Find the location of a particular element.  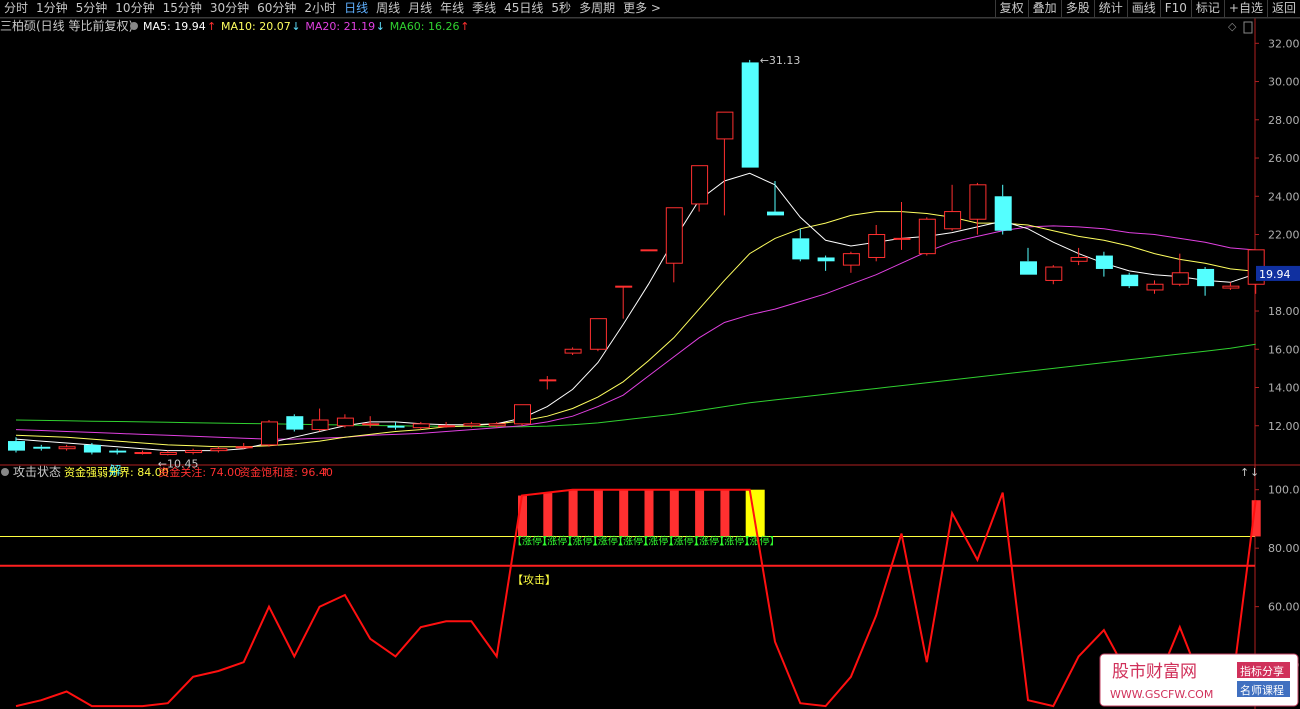

tab-13: 45日线 is located at coordinates (524, 8).